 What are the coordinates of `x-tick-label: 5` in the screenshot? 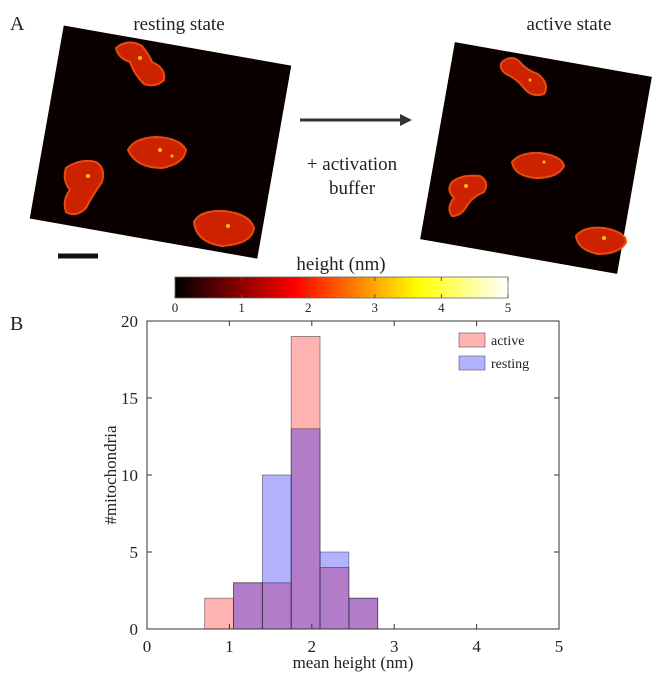 It's located at (559, 646).